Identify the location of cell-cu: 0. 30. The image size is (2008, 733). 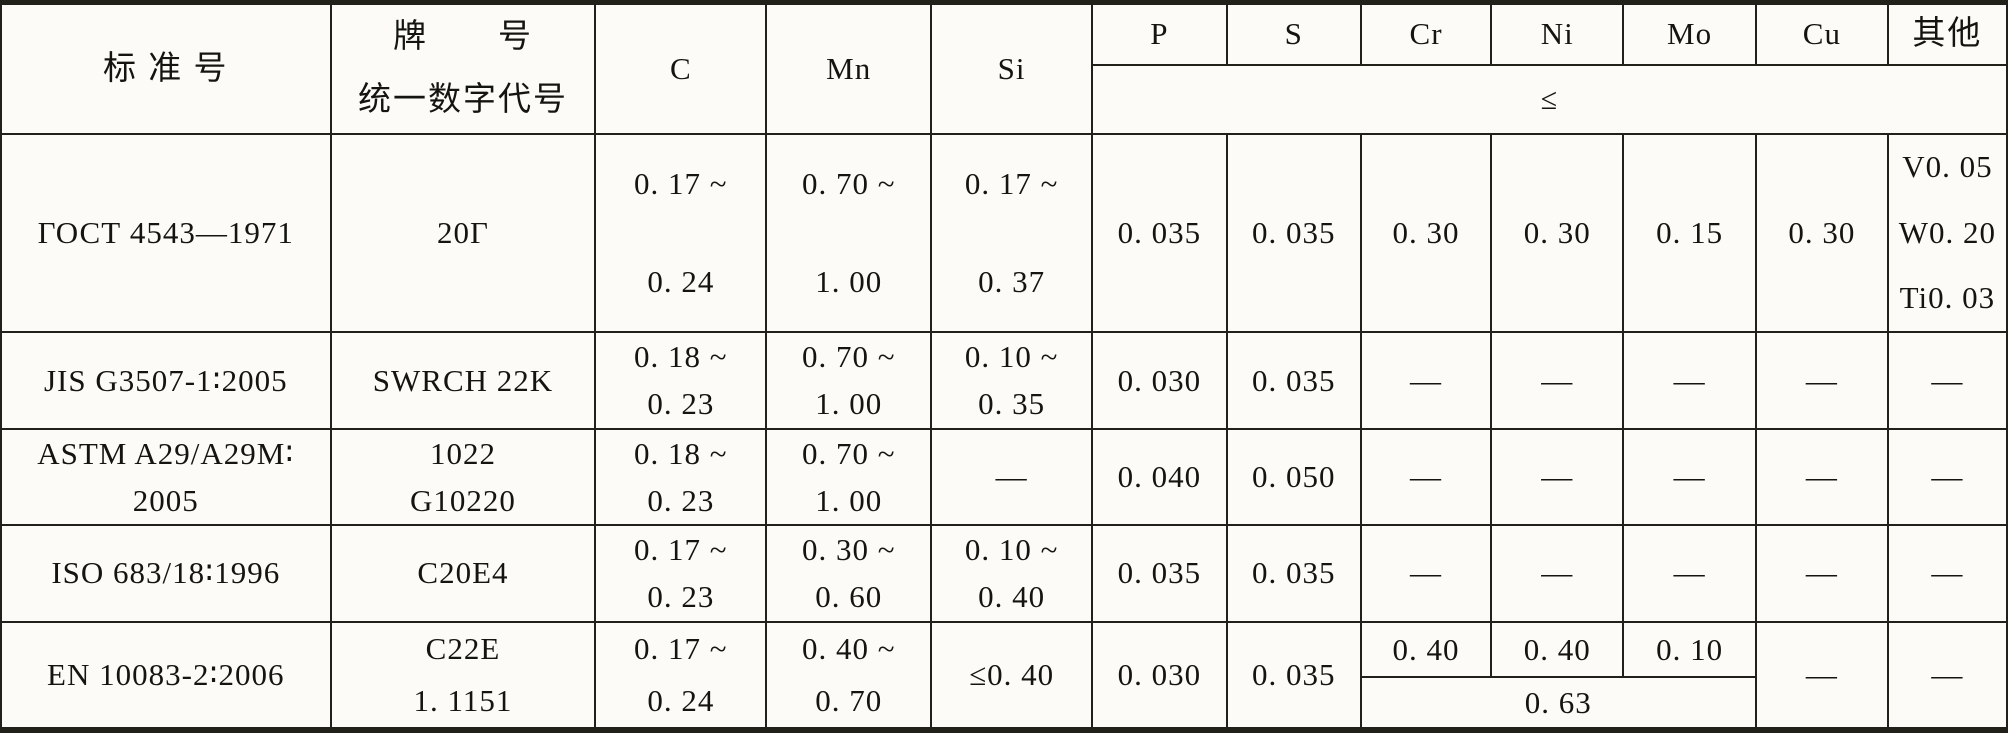
(1821, 233).